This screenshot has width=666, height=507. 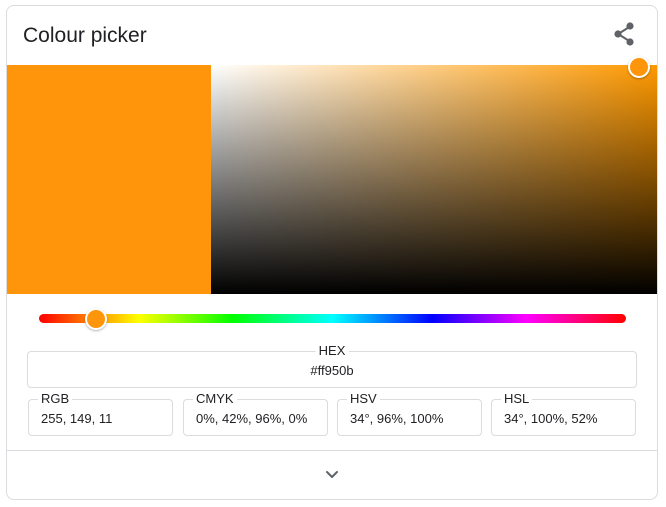 What do you see at coordinates (412, 418) in the screenshot?
I see `hsv-input` at bounding box center [412, 418].